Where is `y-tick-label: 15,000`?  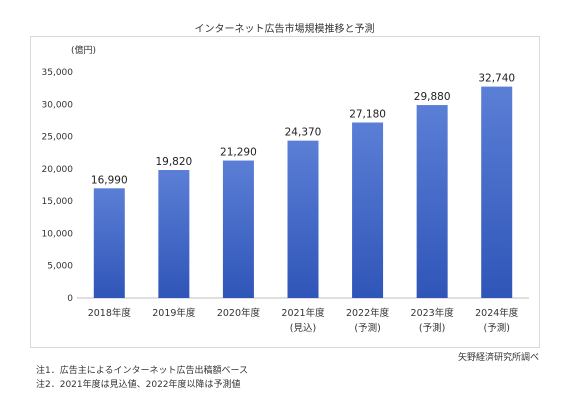 y-tick-label: 15,000 is located at coordinates (58, 202).